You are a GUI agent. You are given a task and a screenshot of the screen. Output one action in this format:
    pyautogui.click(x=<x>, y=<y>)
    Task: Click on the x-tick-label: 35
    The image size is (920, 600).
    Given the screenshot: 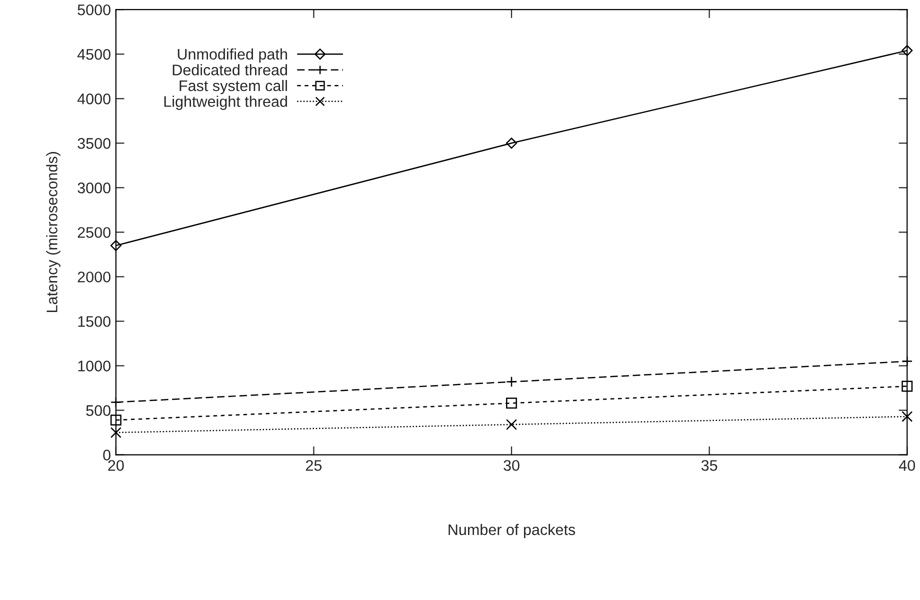 What is the action you would take?
    pyautogui.click(x=709, y=465)
    